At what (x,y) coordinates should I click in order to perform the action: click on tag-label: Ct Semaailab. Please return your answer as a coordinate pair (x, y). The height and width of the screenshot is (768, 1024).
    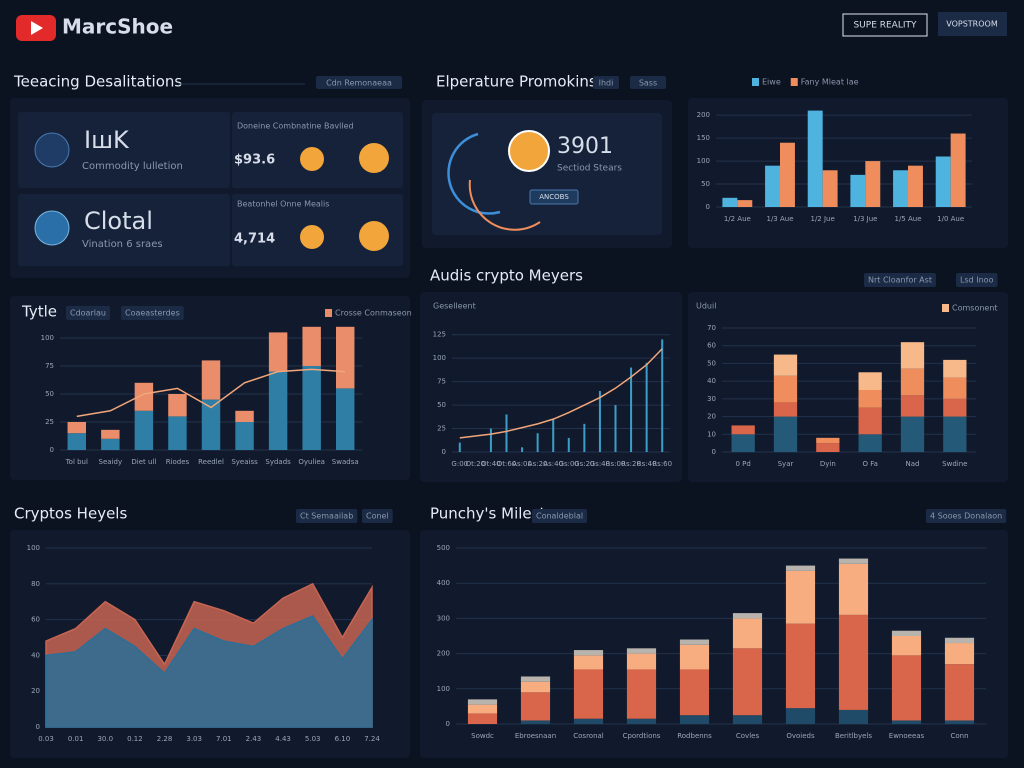
    Looking at the image, I should click on (326, 516).